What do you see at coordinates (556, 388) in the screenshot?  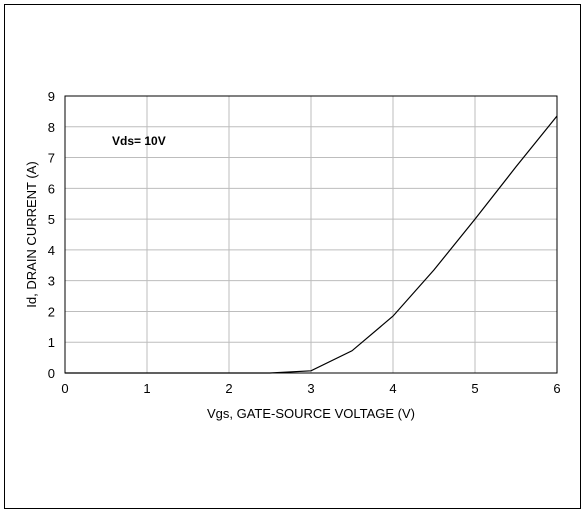 I see `x-tick-label: 6` at bounding box center [556, 388].